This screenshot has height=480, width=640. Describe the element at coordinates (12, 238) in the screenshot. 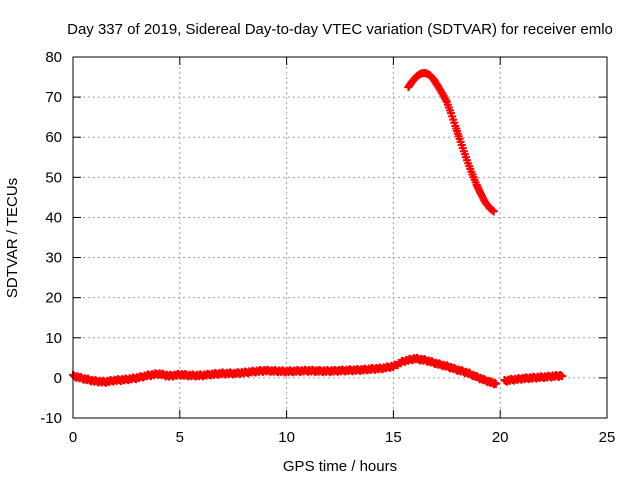

I see `y-axis-label: SDTVAR / TECUs` at that location.